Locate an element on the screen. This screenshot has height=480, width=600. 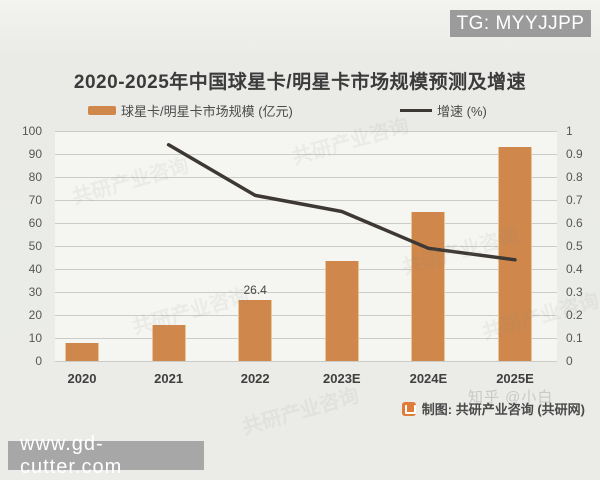
y-axis-tick-left: 90 is located at coordinates (35, 154).